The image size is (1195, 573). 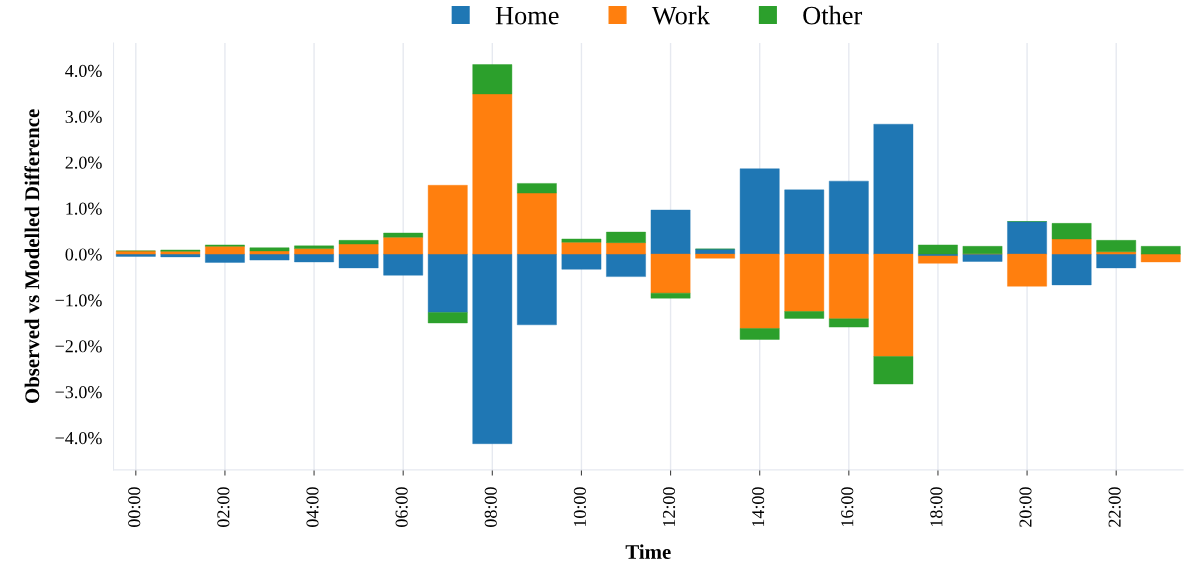 I want to click on y-tick-label: −4.0%, so click(x=78, y=438).